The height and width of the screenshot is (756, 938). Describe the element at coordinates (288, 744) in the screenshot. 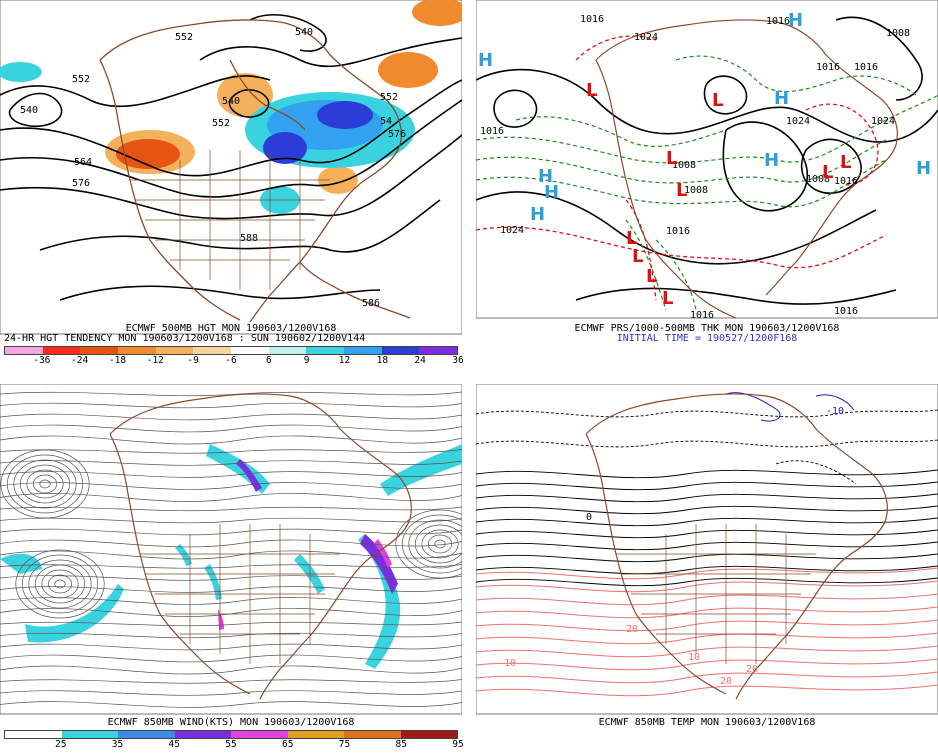

I see `legend-tick-label: 65` at that location.